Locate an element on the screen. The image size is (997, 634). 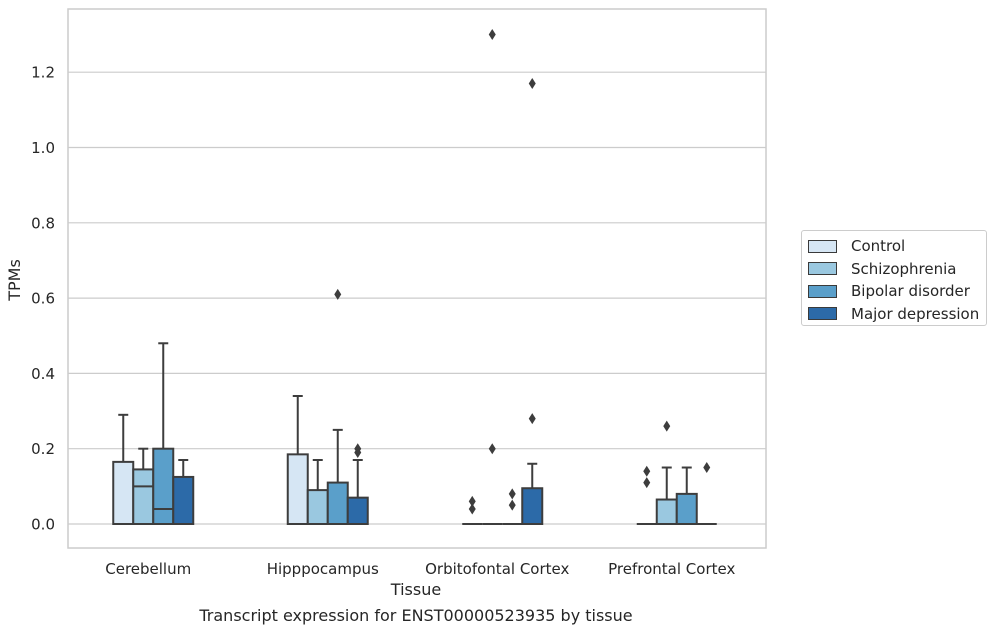
legend-label: Bipolar disorder is located at coordinates (910, 291).